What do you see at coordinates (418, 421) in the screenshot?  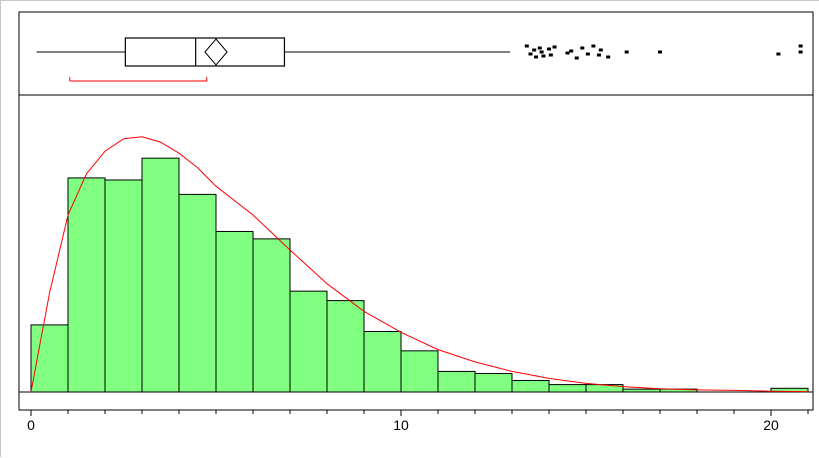 I see `x-axis: 0 10 20` at bounding box center [418, 421].